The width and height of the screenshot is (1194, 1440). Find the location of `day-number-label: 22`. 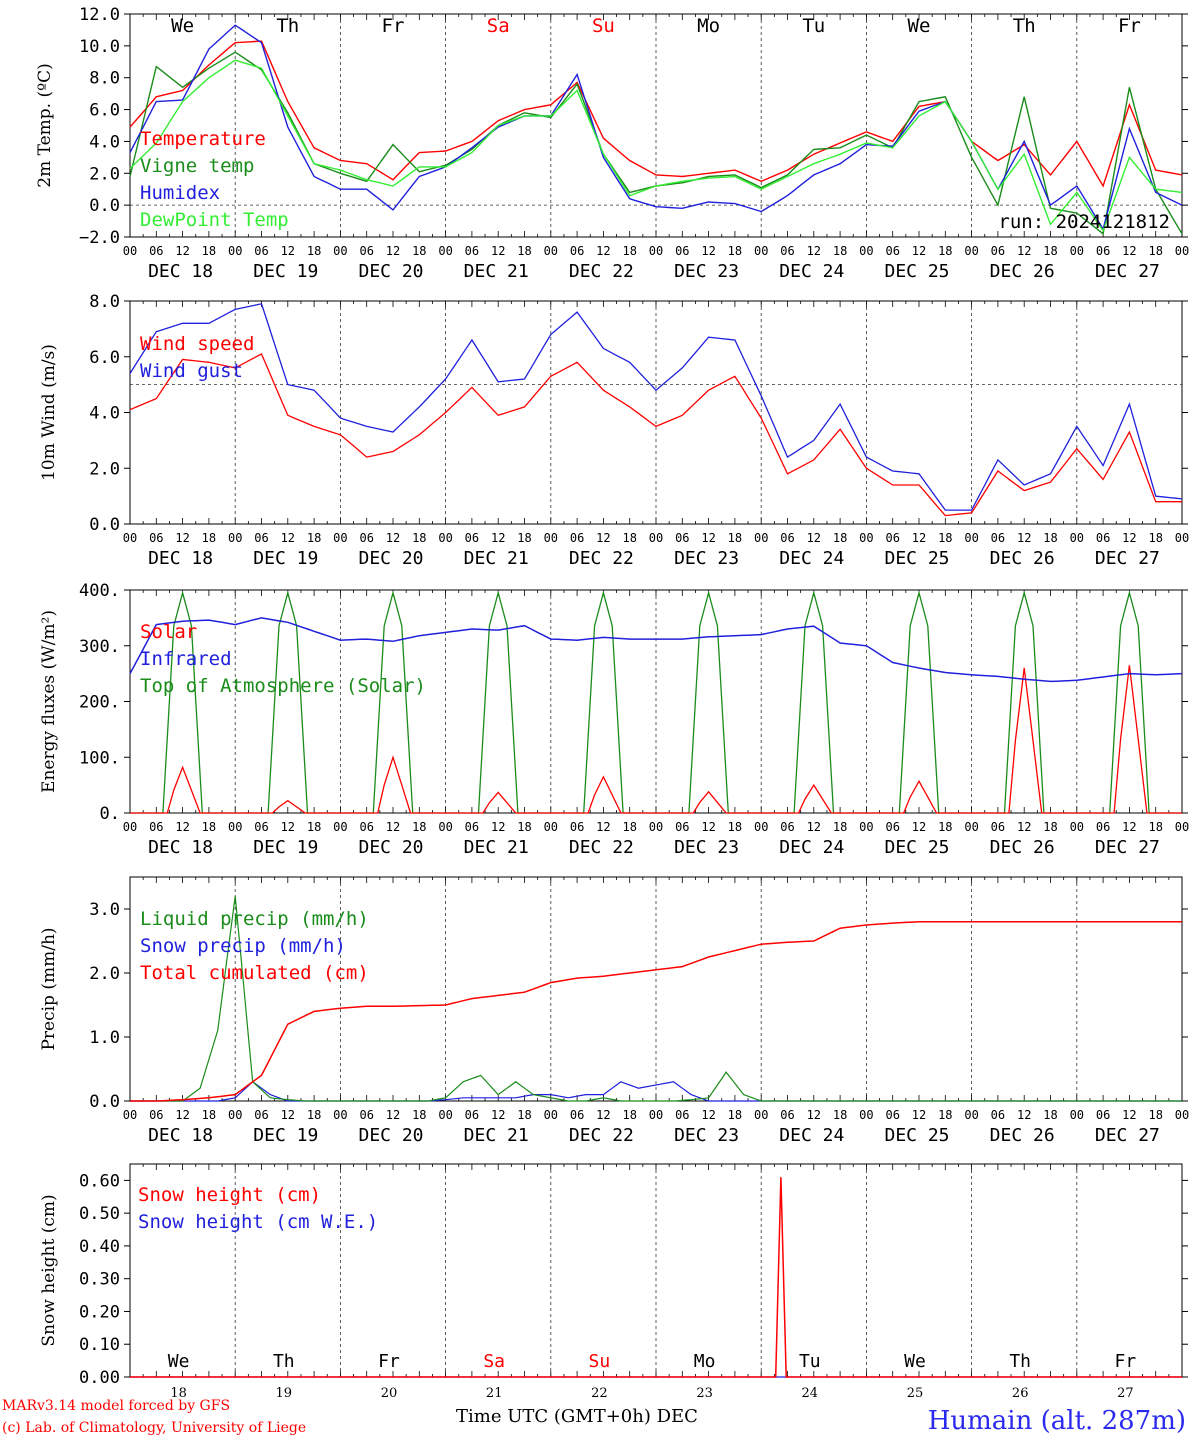

day-number-label: 22 is located at coordinates (599, 1393).